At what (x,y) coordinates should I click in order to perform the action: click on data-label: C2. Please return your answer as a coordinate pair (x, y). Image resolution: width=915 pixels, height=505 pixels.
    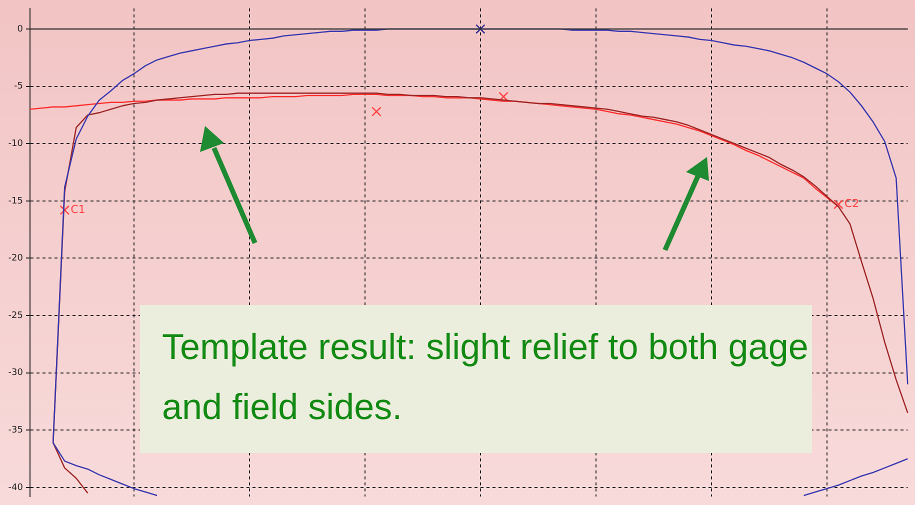
    Looking at the image, I should click on (852, 203).